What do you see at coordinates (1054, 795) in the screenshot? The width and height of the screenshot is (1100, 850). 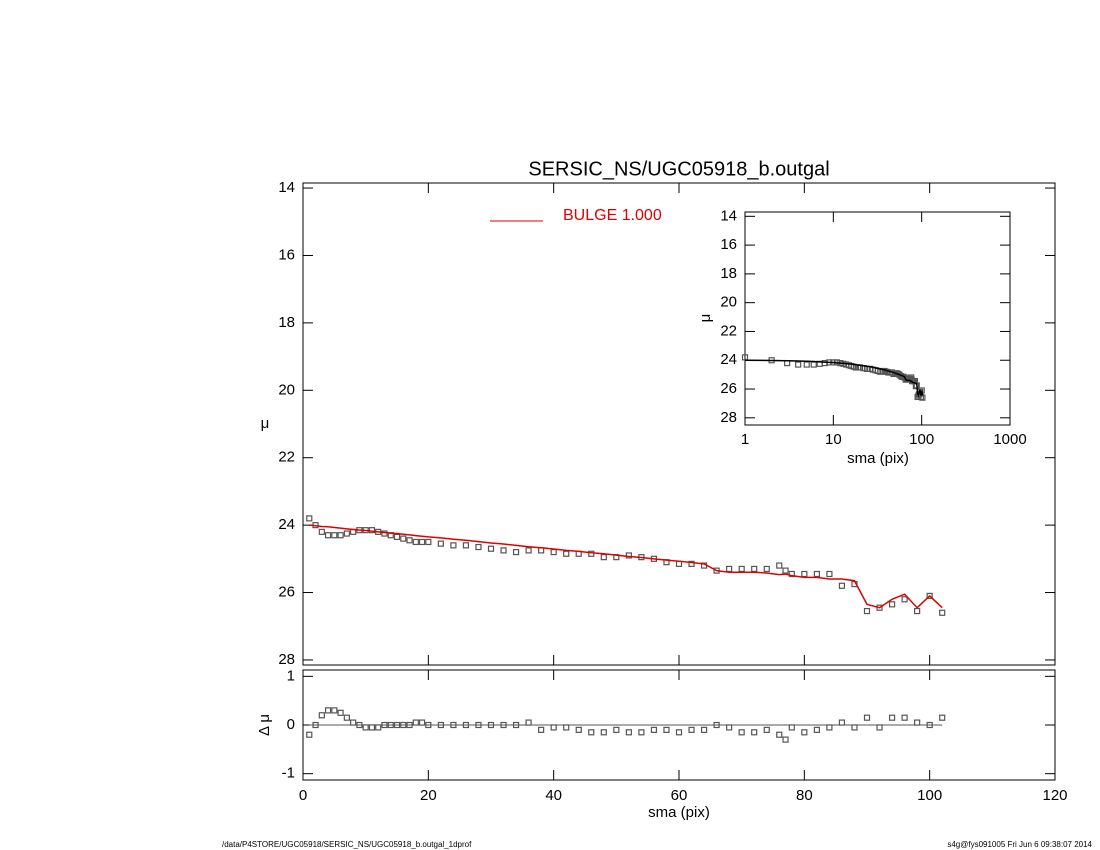 I see `x-tick-label: 120` at bounding box center [1054, 795].